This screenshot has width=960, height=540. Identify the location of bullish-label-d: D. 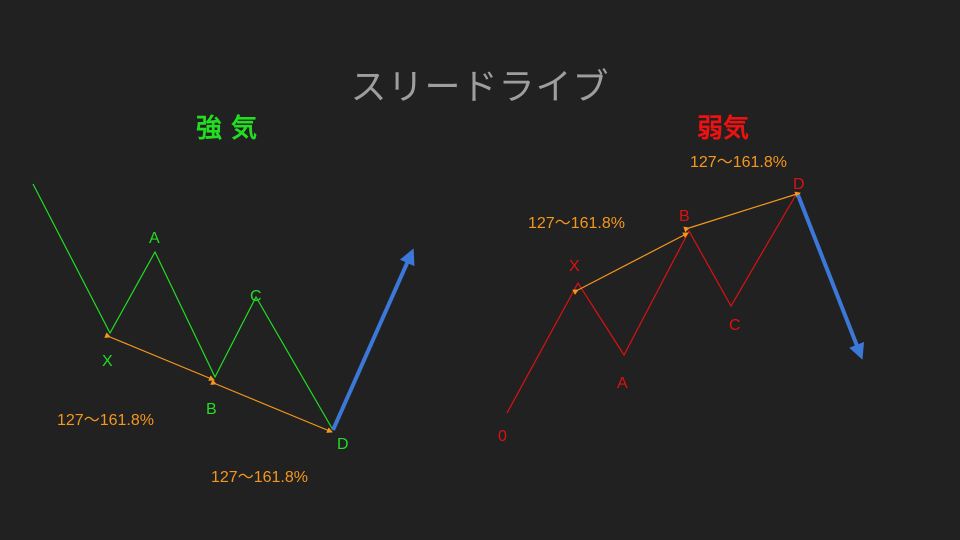
(343, 444).